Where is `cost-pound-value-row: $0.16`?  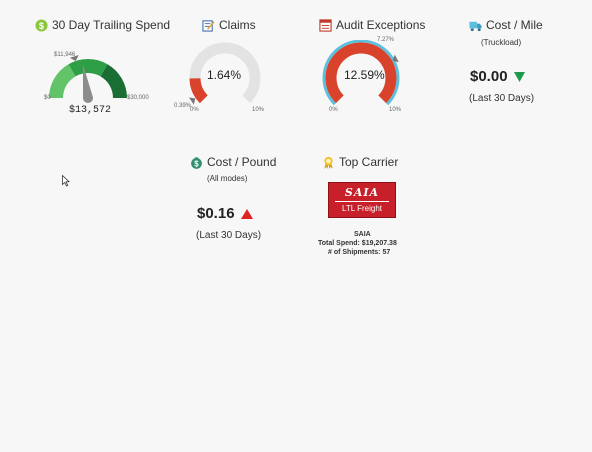
cost-pound-value-row: $0.16 is located at coordinates (225, 213).